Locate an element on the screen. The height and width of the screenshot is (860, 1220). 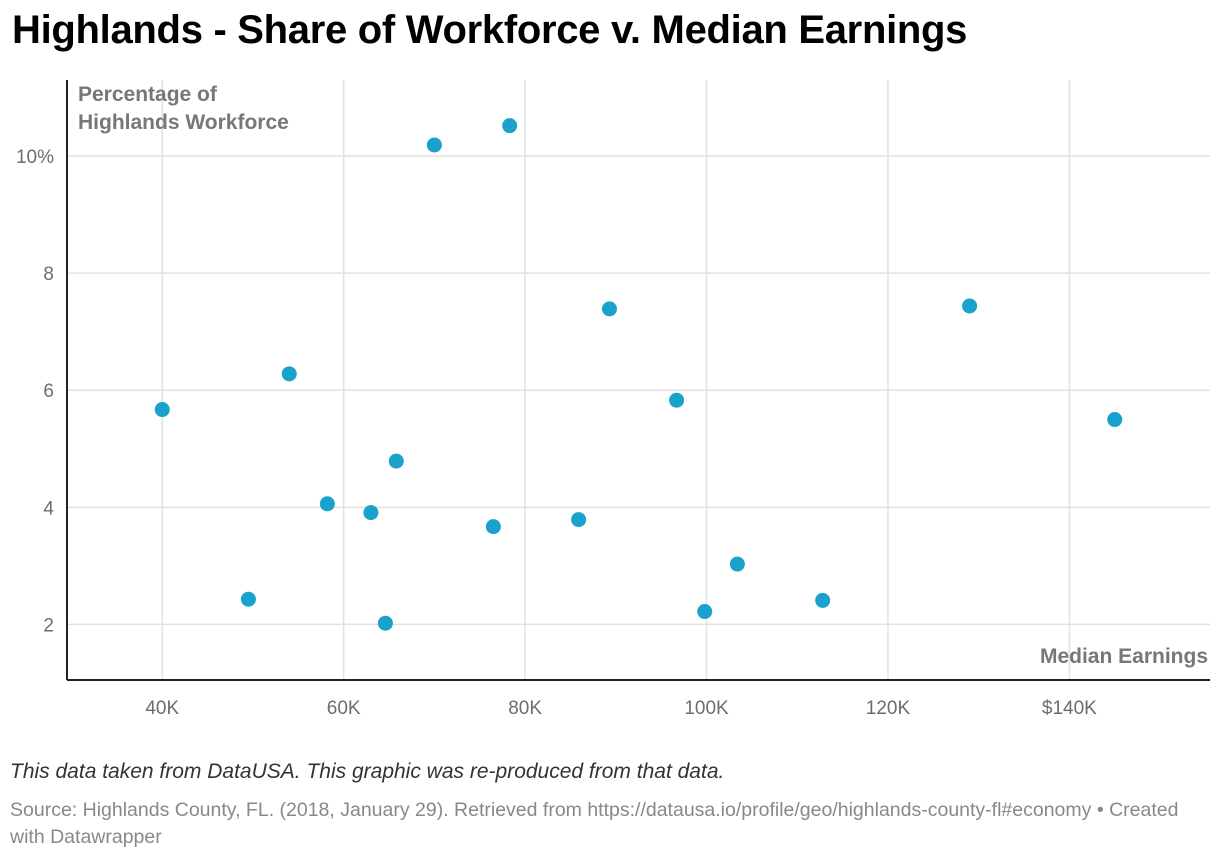
y-tick-label: 6 is located at coordinates (48, 391).